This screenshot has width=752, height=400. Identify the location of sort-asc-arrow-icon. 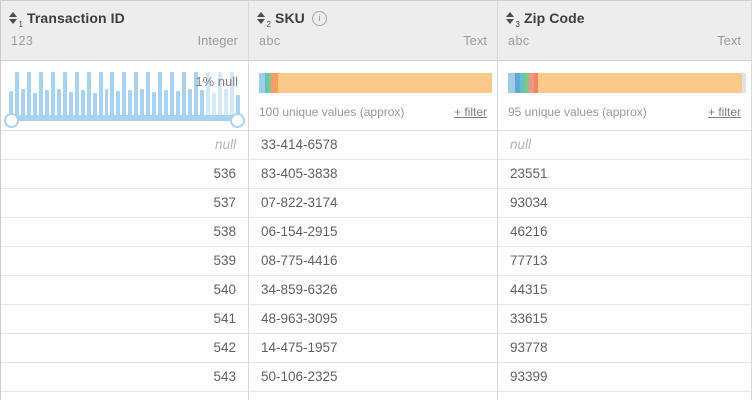
(510, 14).